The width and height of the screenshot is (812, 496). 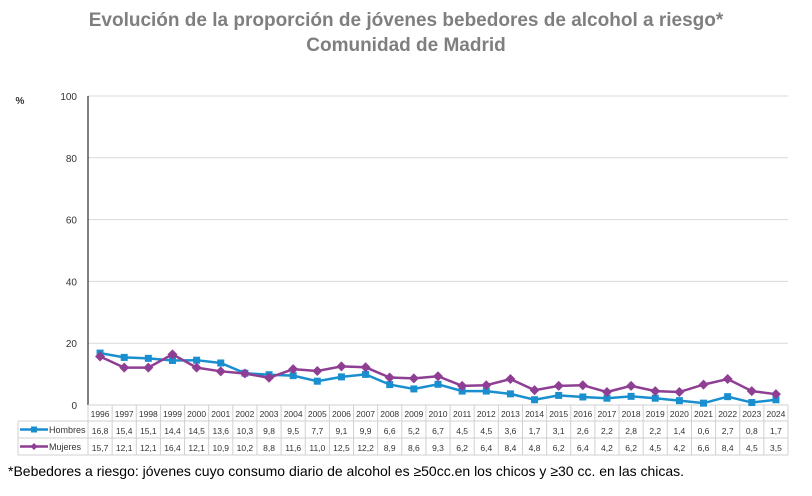 I want to click on data-label: 8,9, so click(x=390, y=448).